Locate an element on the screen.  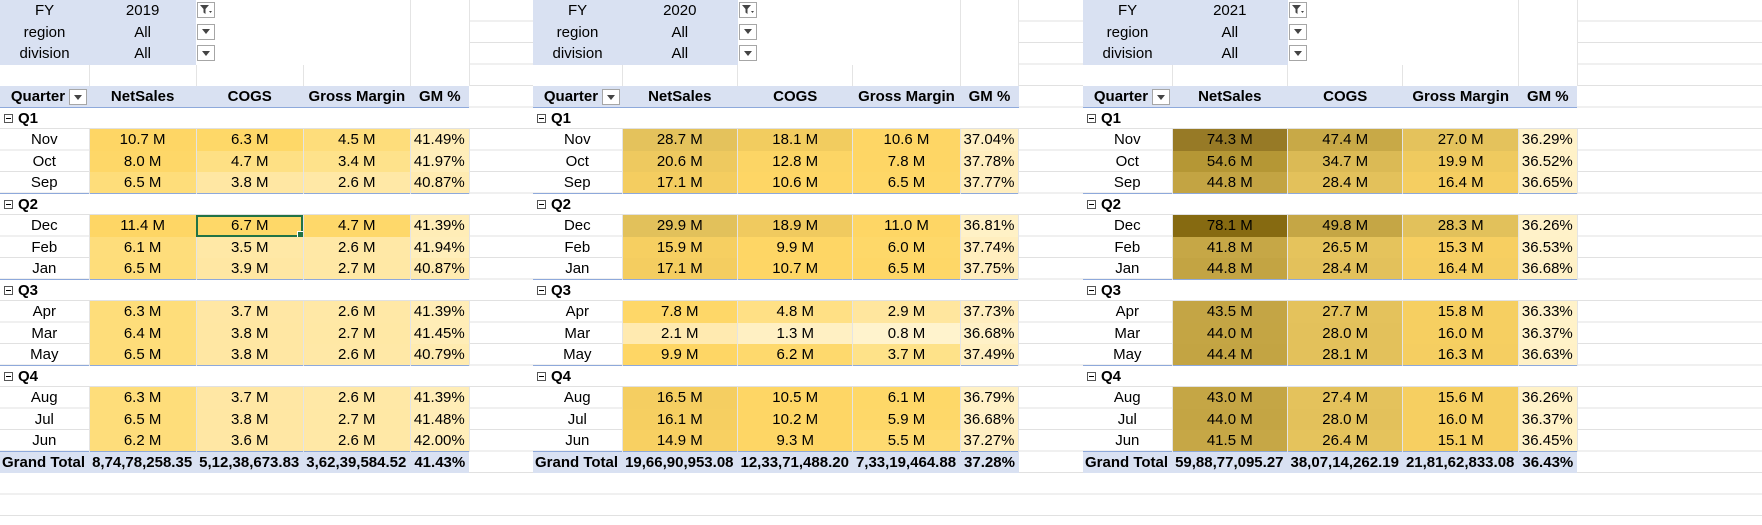
netsales-cell: 6.1 M is located at coordinates (143, 247).